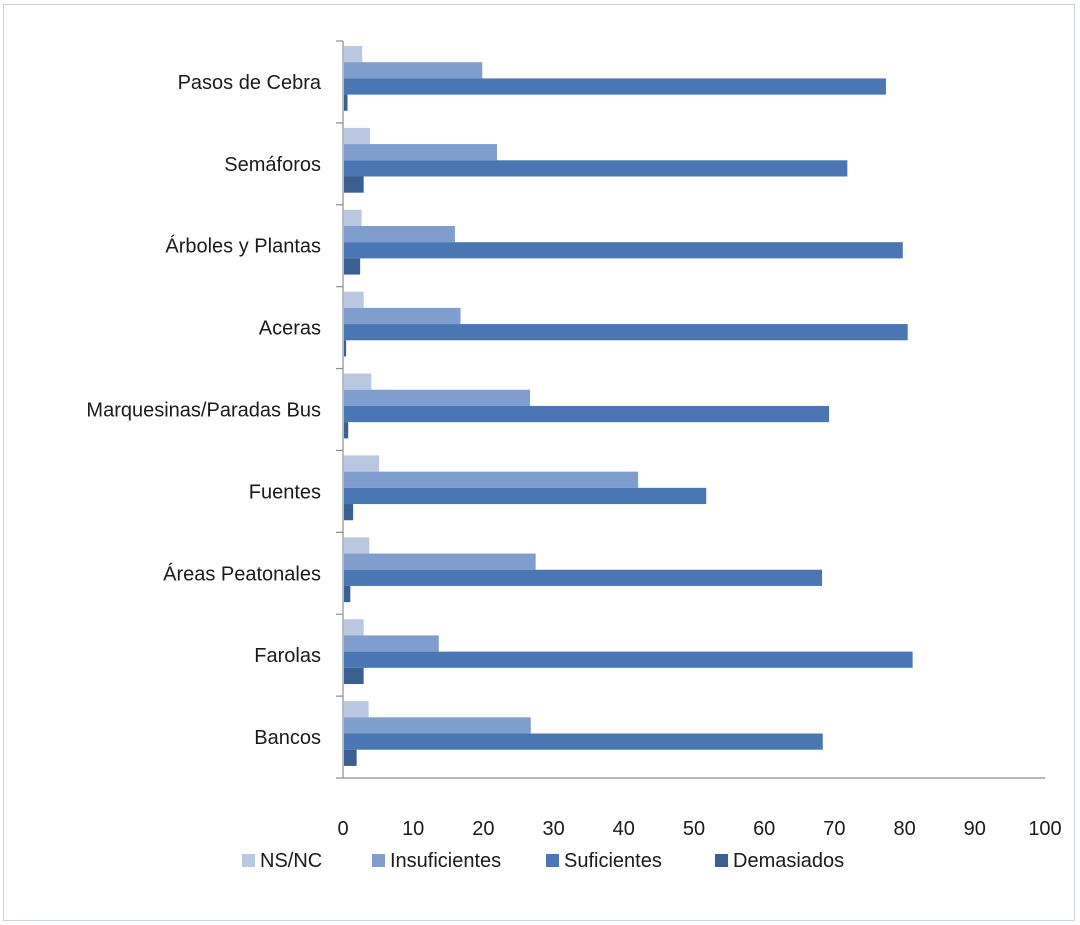  What do you see at coordinates (291, 861) in the screenshot?
I see `legend-label-ns-nc: NS/NC` at bounding box center [291, 861].